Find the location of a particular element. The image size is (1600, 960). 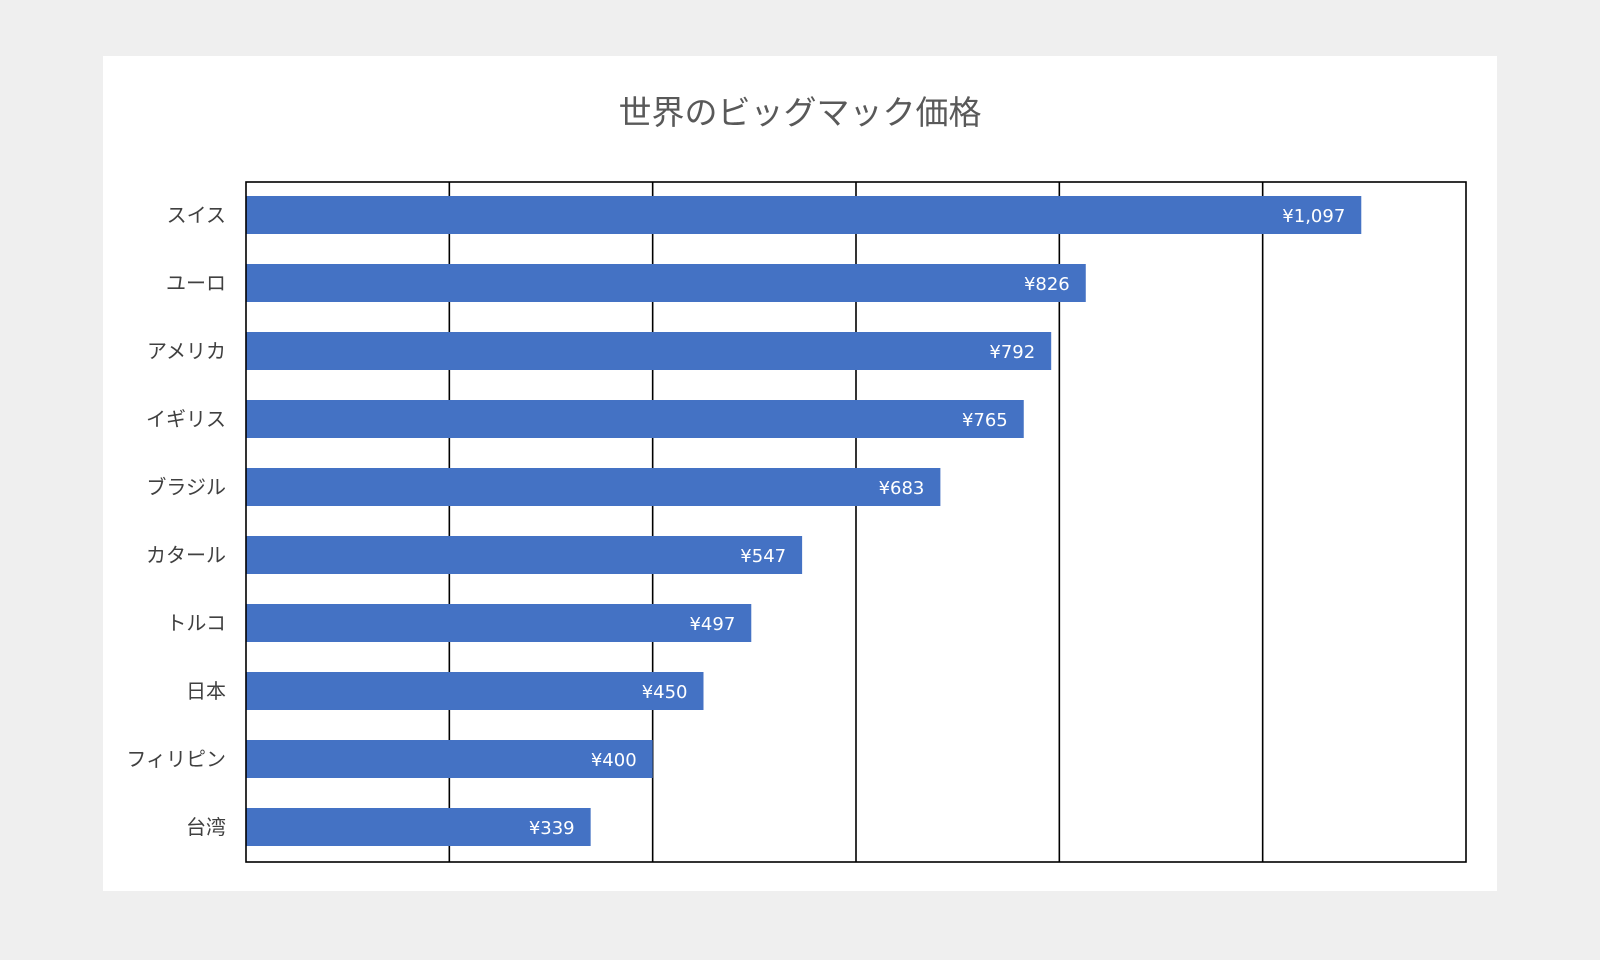

category-label: 日本 is located at coordinates (206, 691).